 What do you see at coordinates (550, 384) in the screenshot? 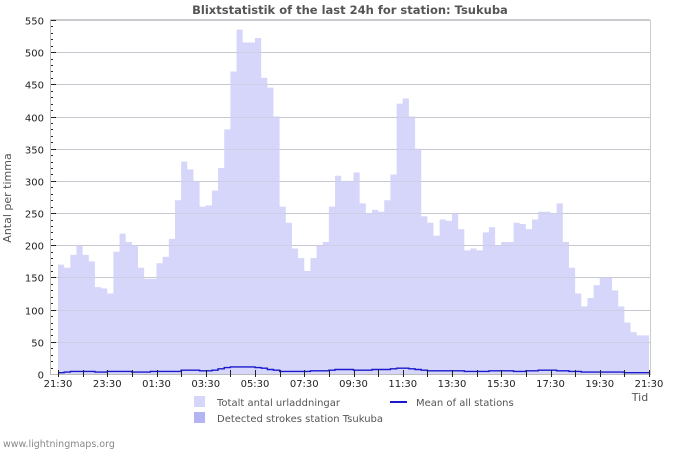
I see `x-tick-label: 17:30` at bounding box center [550, 384].